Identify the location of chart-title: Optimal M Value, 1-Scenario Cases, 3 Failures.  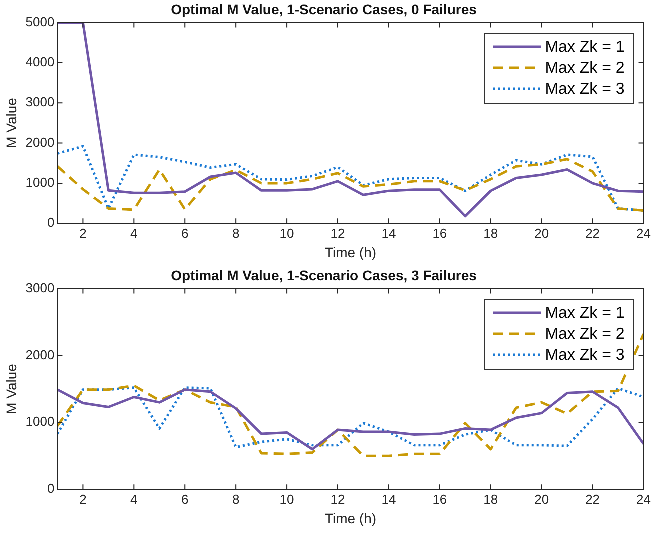
(324, 275).